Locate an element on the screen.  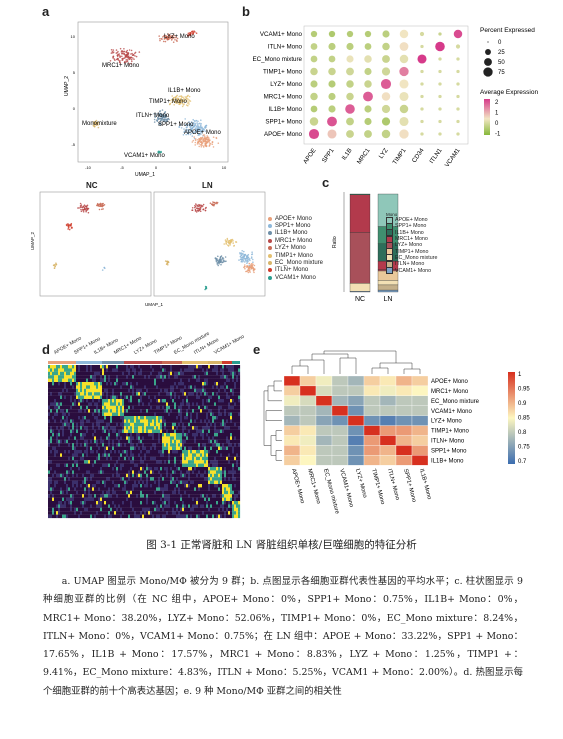
split-xlabel: UMAP_1 is located at coordinates (154, 304).